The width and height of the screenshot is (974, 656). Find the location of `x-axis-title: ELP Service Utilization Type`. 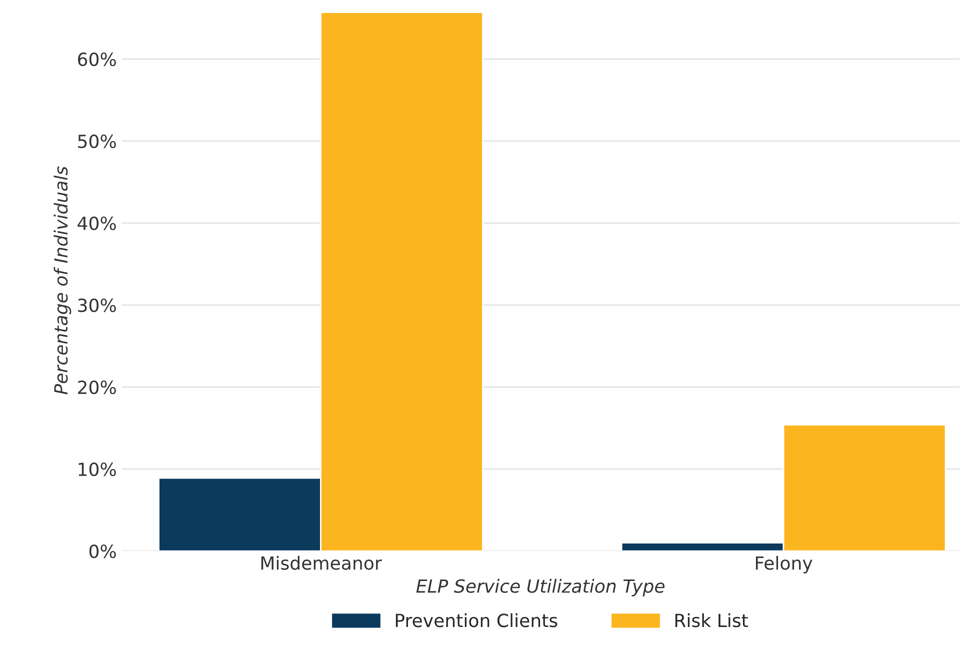

x-axis-title: ELP Service Utilization Type is located at coordinates (540, 587).